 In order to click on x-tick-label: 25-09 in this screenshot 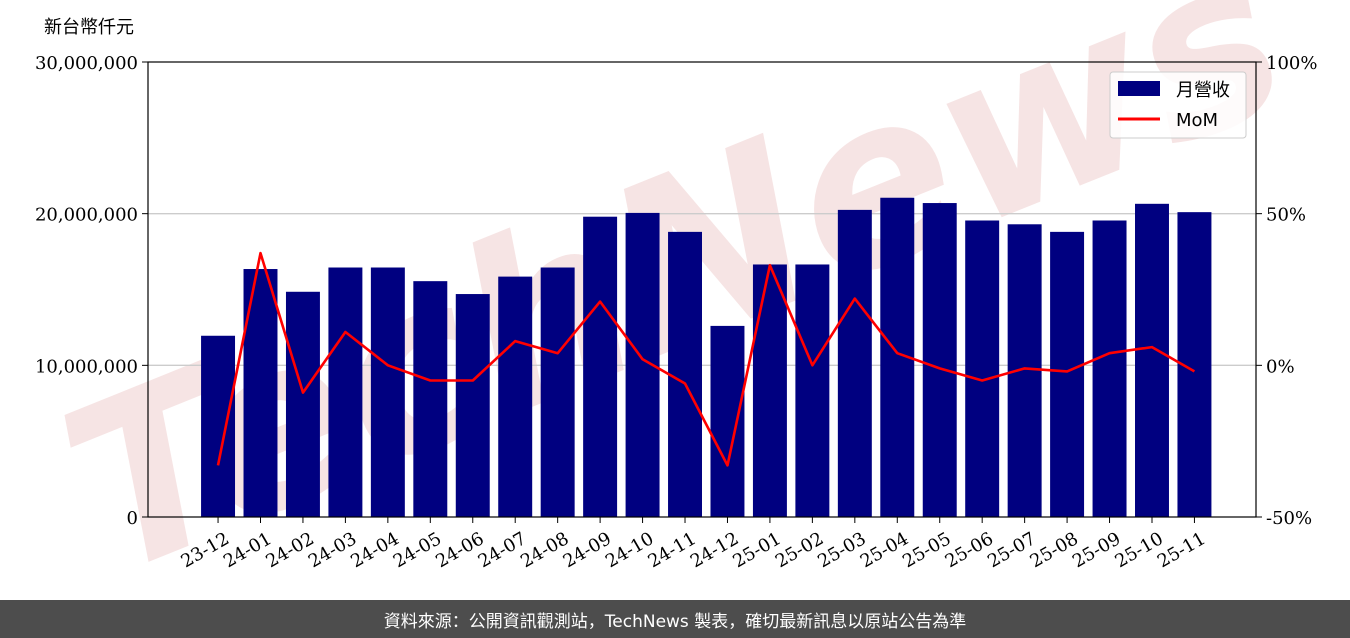, I will do `click(1096, 550)`.